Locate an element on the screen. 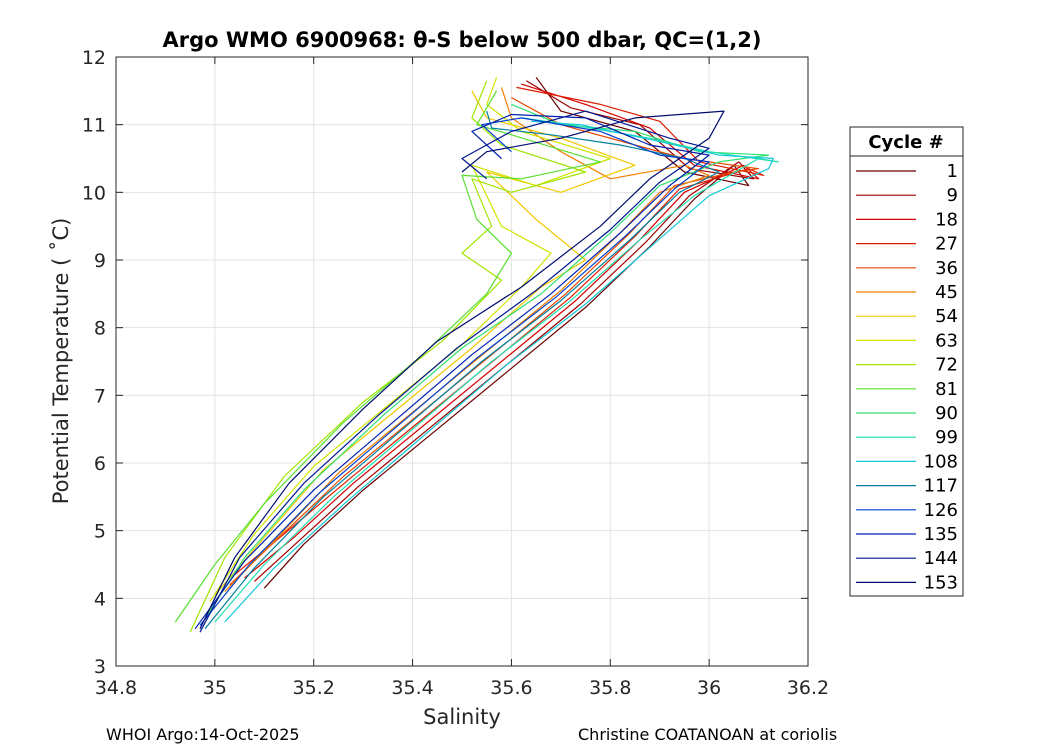 Image resolution: width=1050 pixels, height=750 pixels. legend-label: 144 is located at coordinates (941, 558).